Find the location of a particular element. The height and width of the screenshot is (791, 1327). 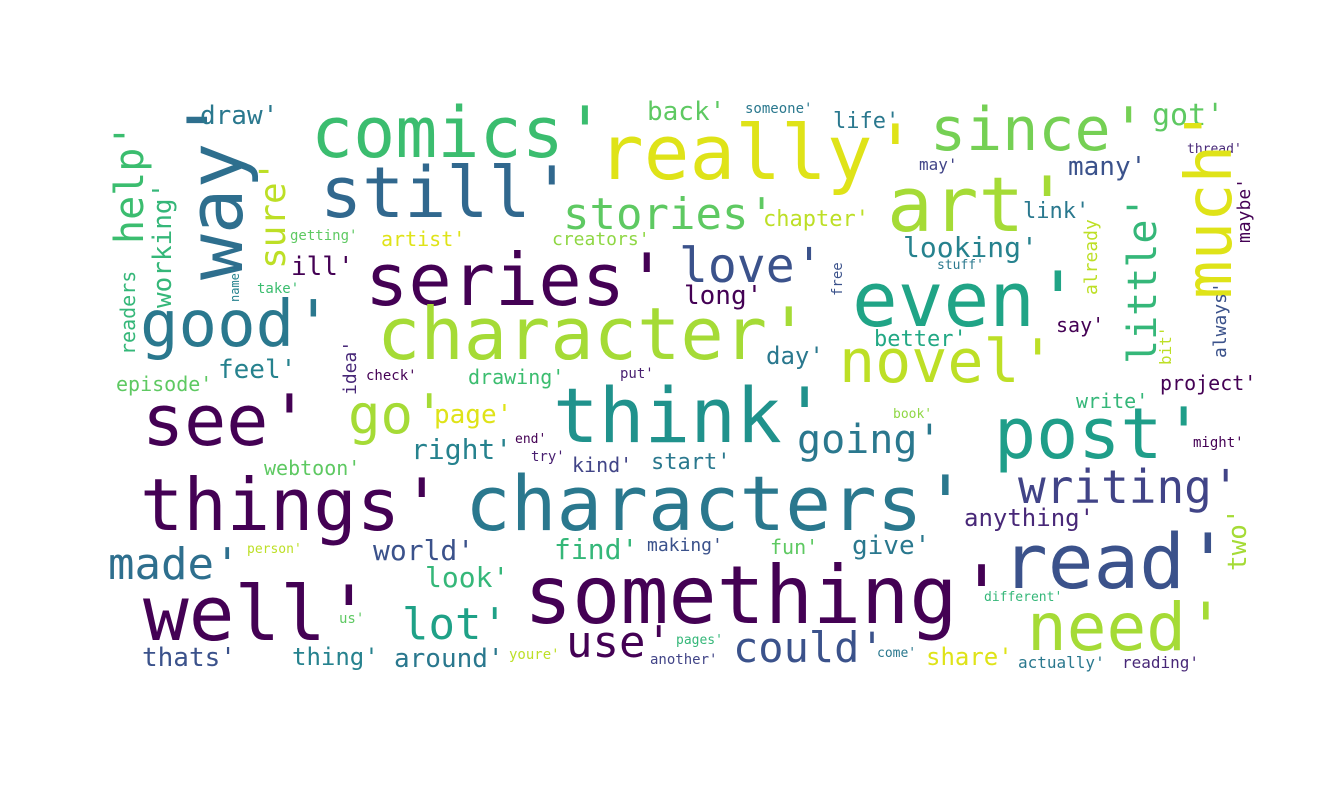

cloud-word: thing' is located at coordinates (335, 657).